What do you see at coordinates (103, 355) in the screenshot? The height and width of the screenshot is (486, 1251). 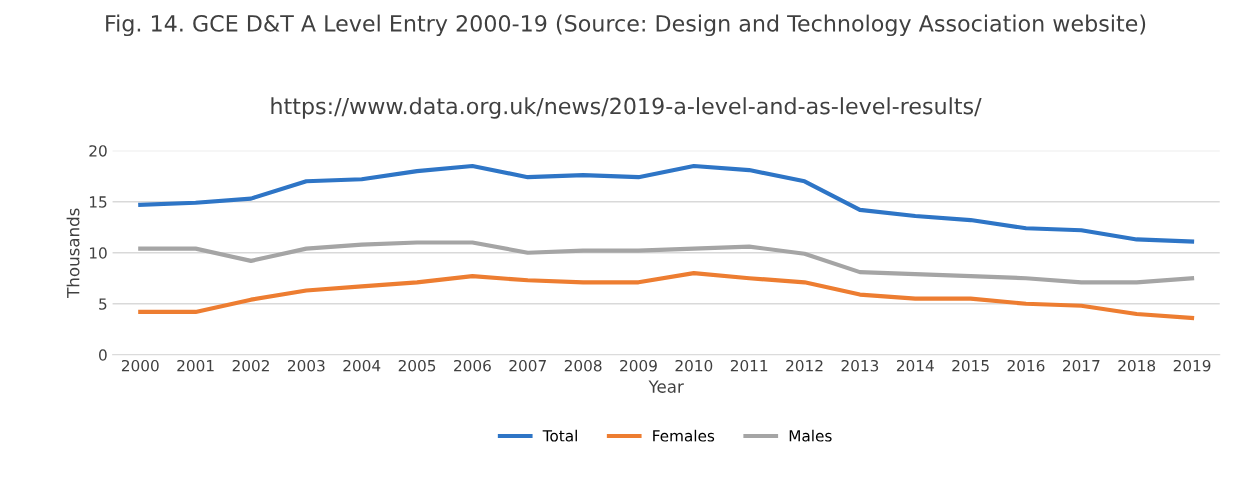 I see `y-tick-label: 0` at bounding box center [103, 355].